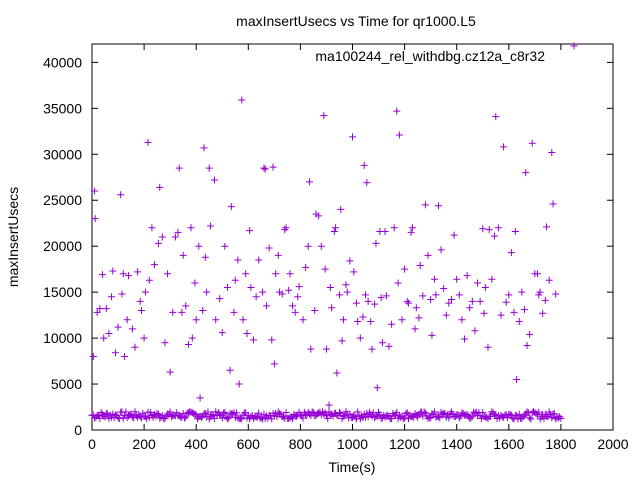 The width and height of the screenshot is (640, 480). Describe the element at coordinates (62, 200) in the screenshot. I see `y-tick-label: 25000` at that location.